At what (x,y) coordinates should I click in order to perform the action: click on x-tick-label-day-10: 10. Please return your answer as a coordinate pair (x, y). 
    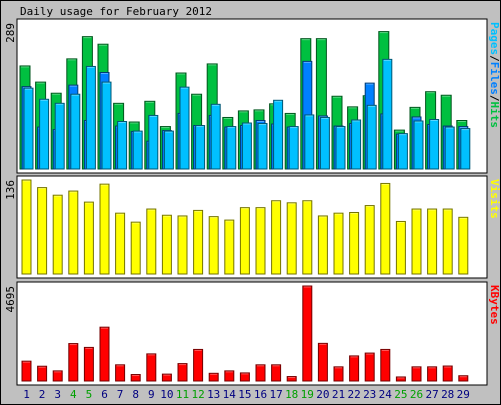
    Looking at the image, I should click on (166, 394).